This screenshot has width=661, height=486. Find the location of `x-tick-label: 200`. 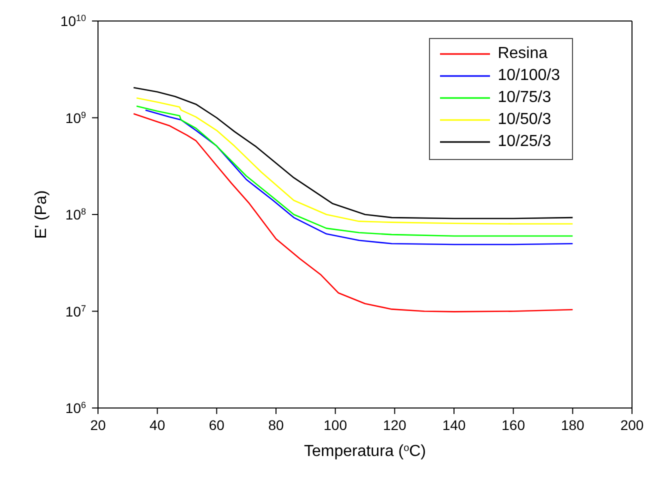

x-tick-label: 200 is located at coordinates (632, 425).